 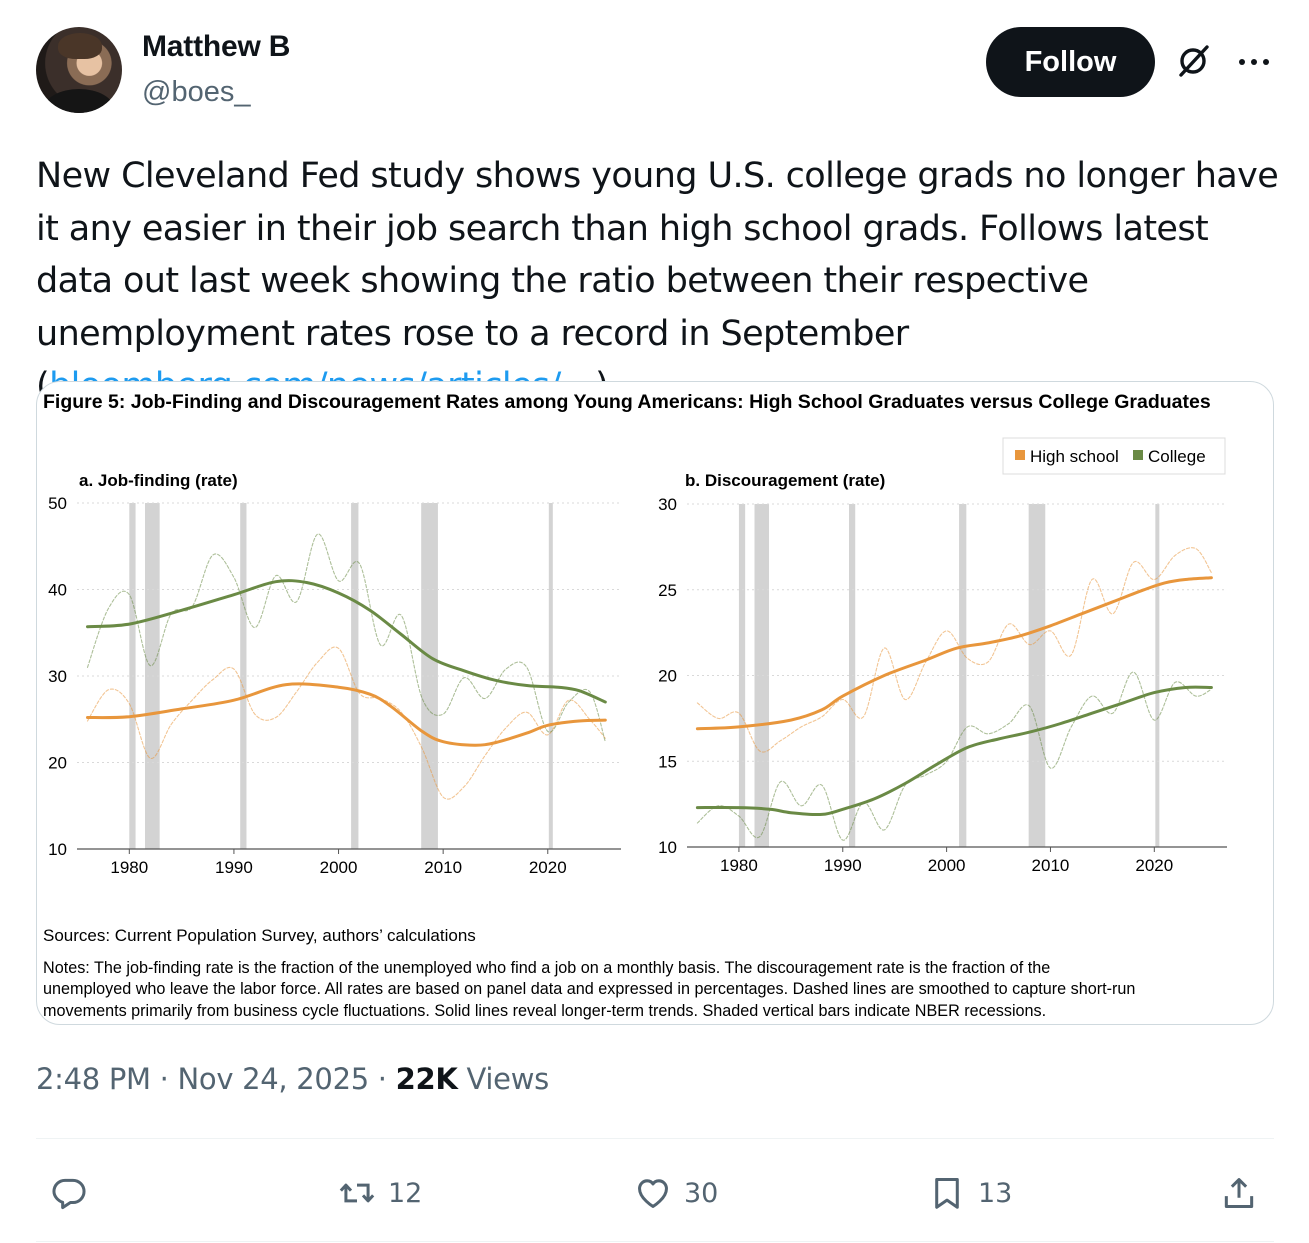 I want to click on legend-label-college: College, so click(x=1177, y=456).